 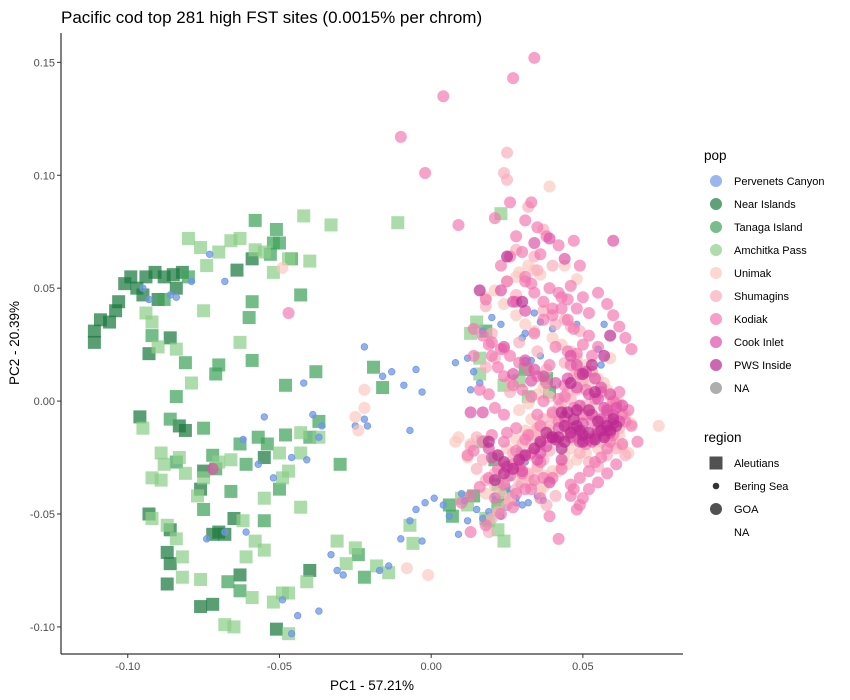 What do you see at coordinates (44, 402) in the screenshot?
I see `y-tick-label: 0.00` at bounding box center [44, 402].